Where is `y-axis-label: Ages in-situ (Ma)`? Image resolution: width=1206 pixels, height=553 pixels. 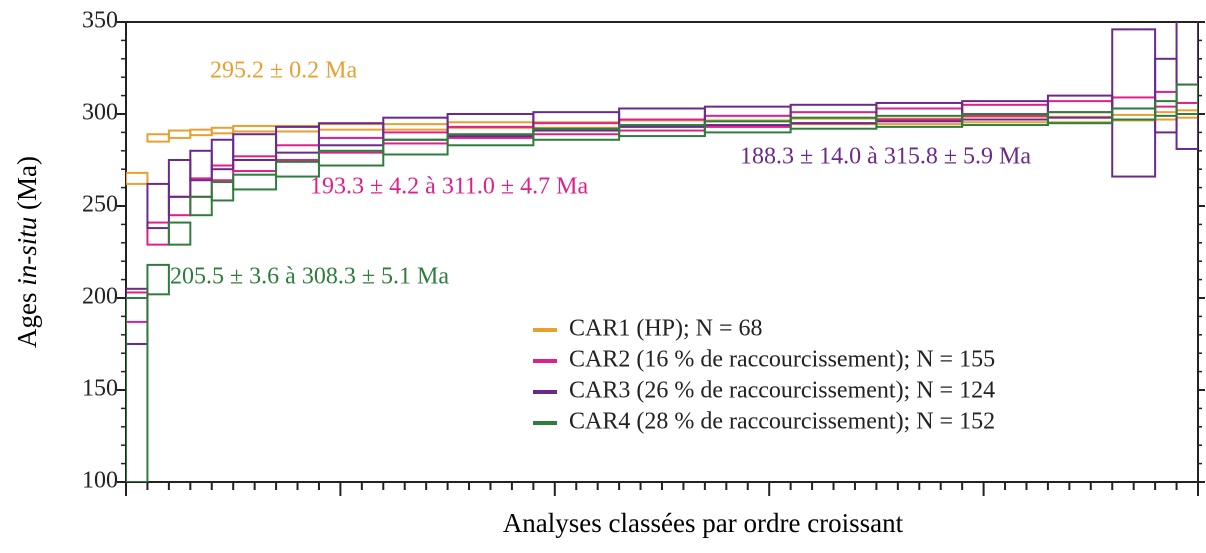 y-axis-label: Ages in-situ (Ma) is located at coordinates (27, 252).